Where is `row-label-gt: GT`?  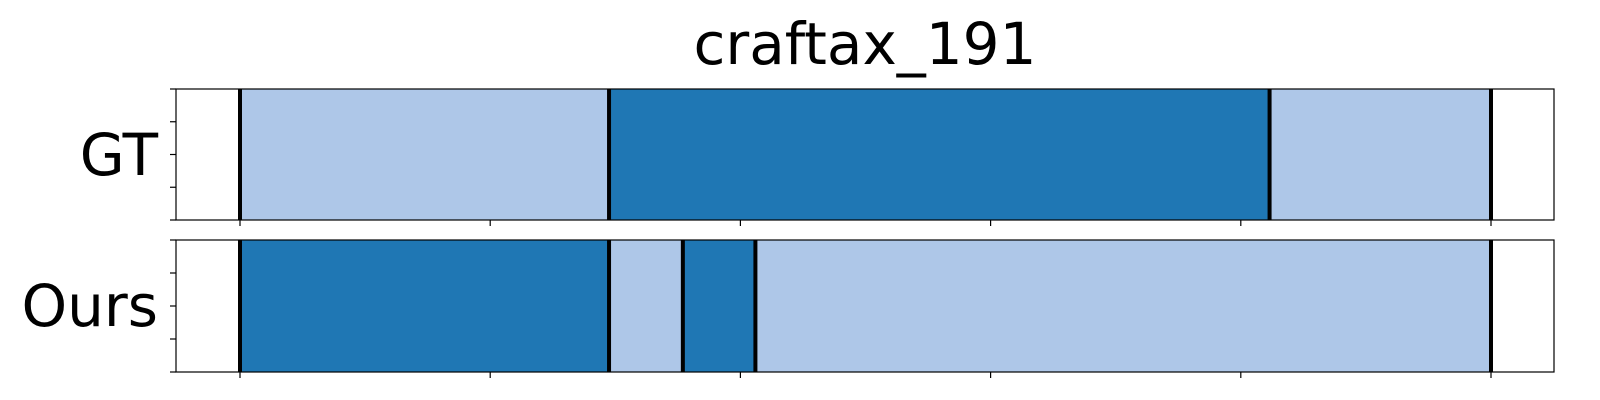
row-label-gt: GT is located at coordinates (119, 155).